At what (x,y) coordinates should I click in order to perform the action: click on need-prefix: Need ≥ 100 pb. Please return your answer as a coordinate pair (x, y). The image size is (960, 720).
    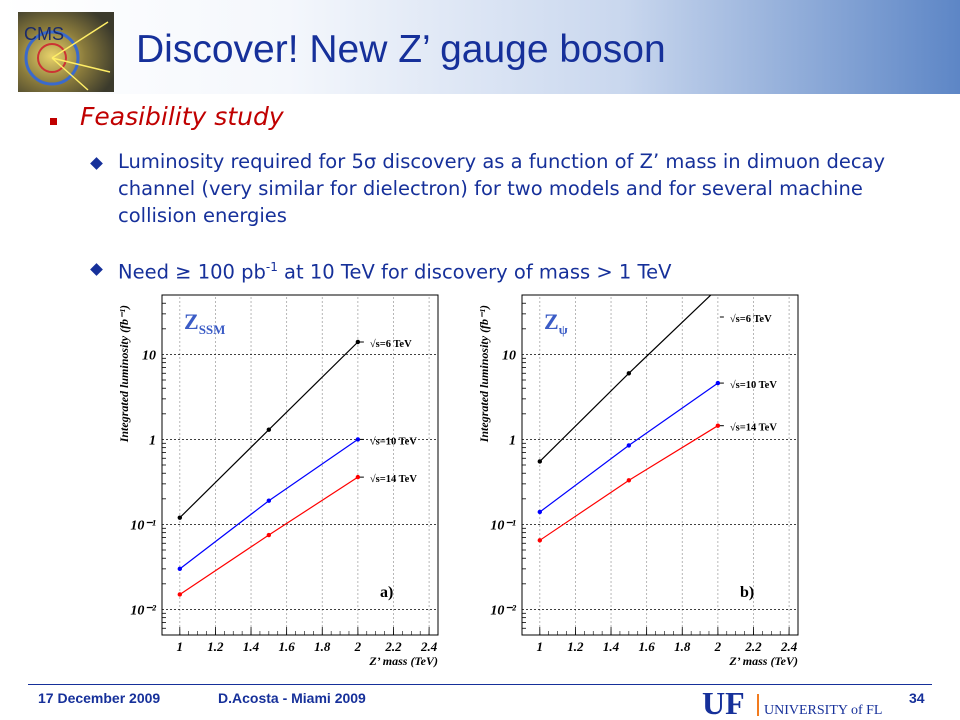
    Looking at the image, I should click on (192, 272).